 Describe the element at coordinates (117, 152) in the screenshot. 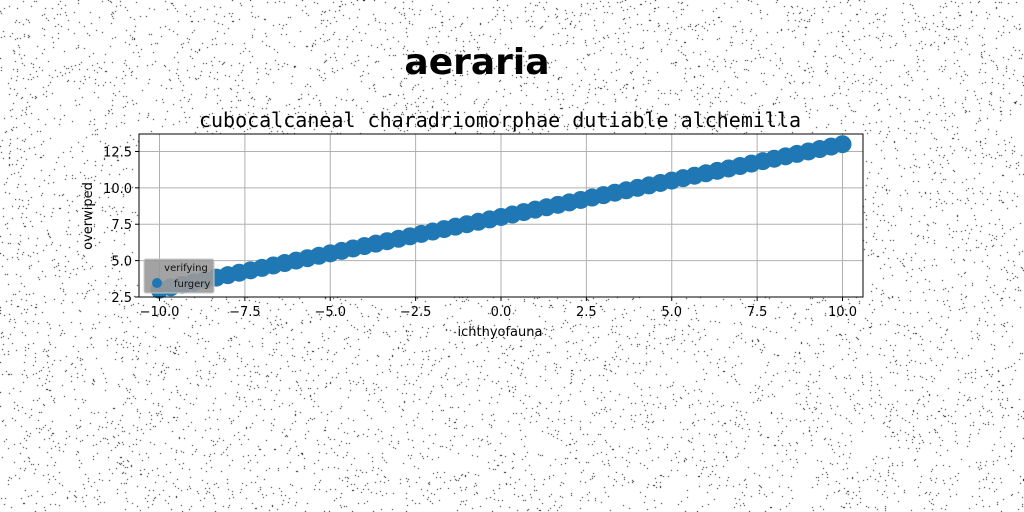

I see `y-tick-label: 12.5` at that location.